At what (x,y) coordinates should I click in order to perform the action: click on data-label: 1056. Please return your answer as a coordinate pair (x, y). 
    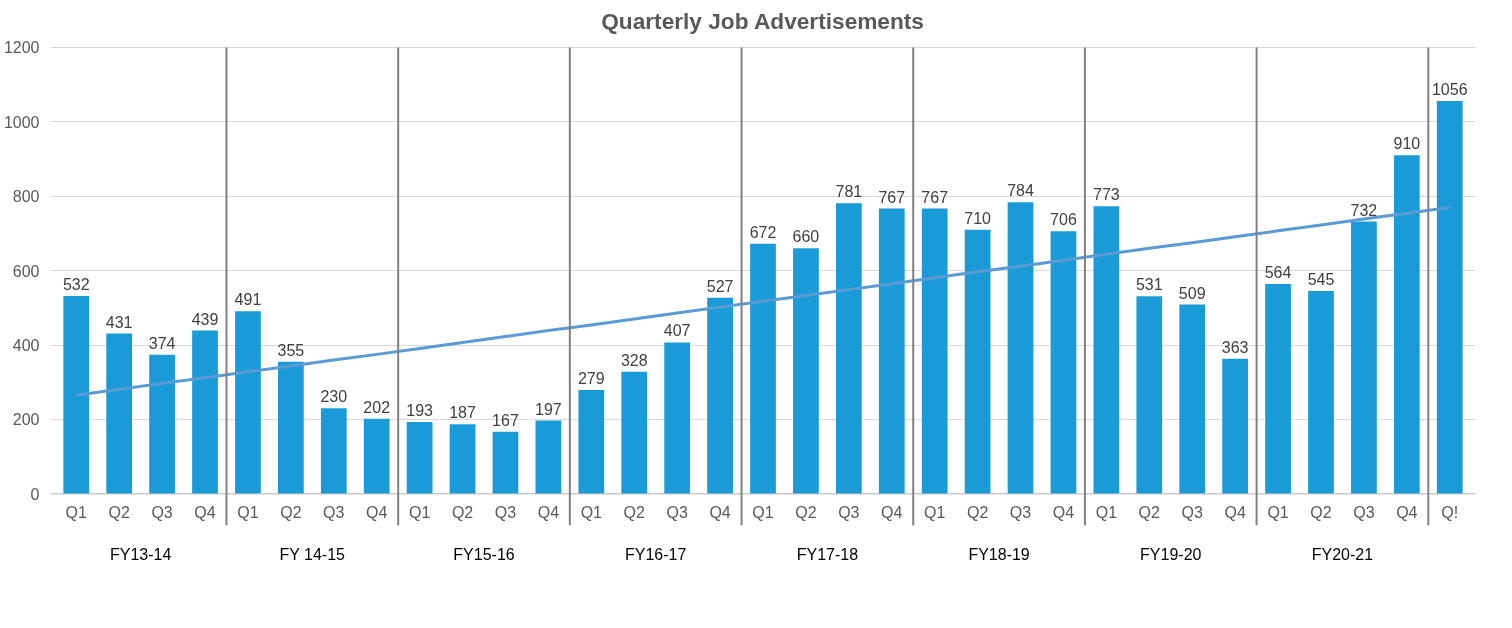
    Looking at the image, I should click on (1449, 89).